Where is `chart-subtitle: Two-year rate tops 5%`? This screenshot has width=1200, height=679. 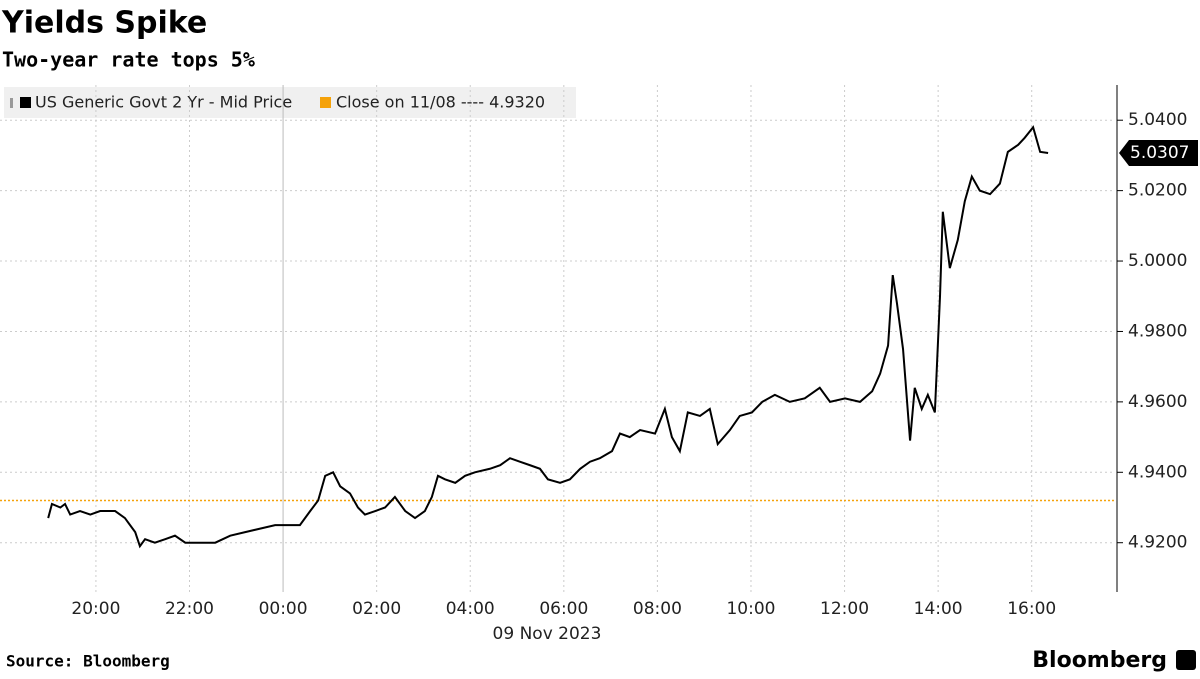 chart-subtitle: Two-year rate tops 5% is located at coordinates (128, 60).